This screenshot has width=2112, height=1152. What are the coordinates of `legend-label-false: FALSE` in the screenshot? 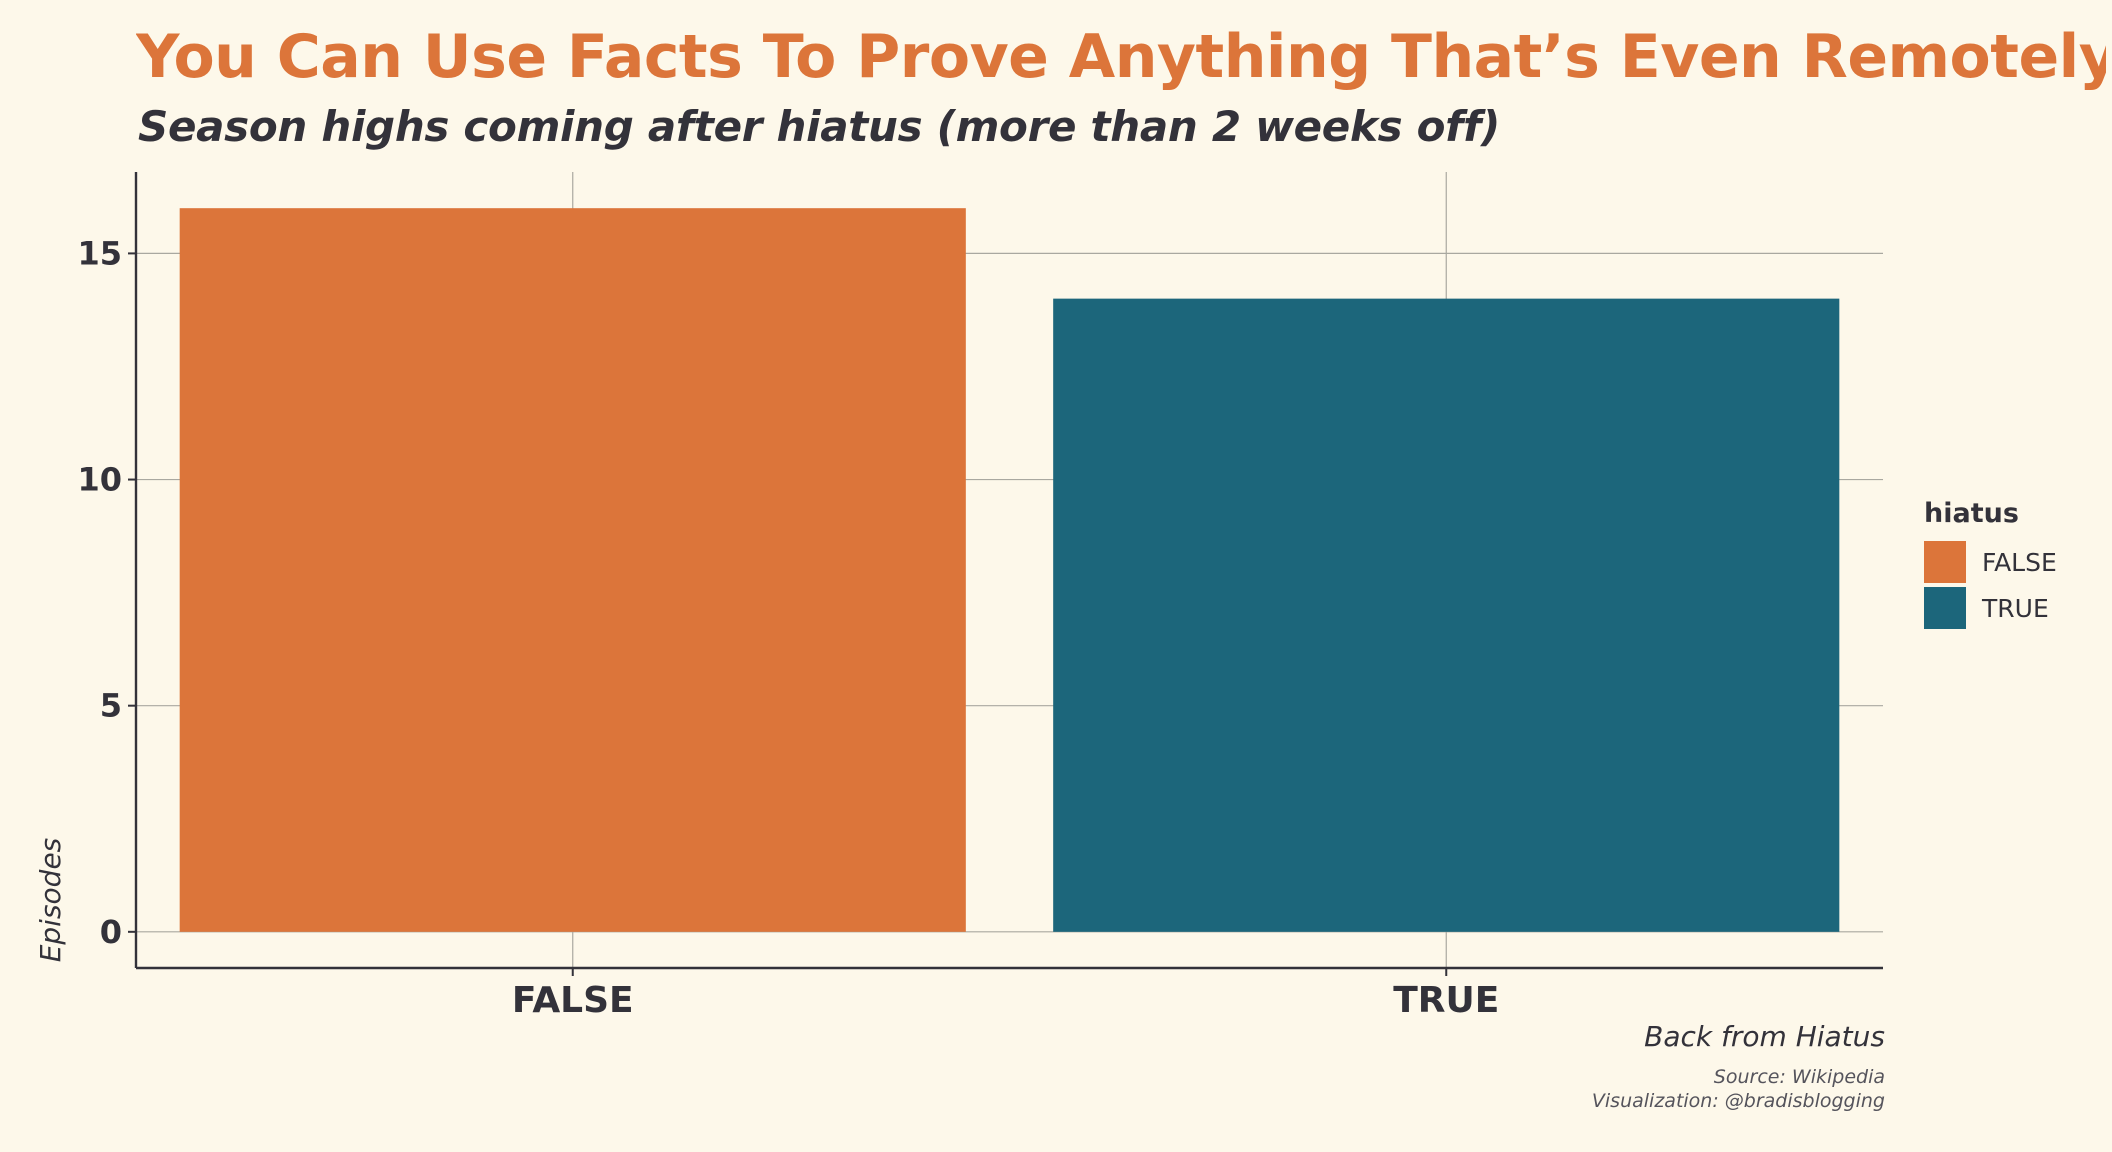 It's located at (2019, 562).